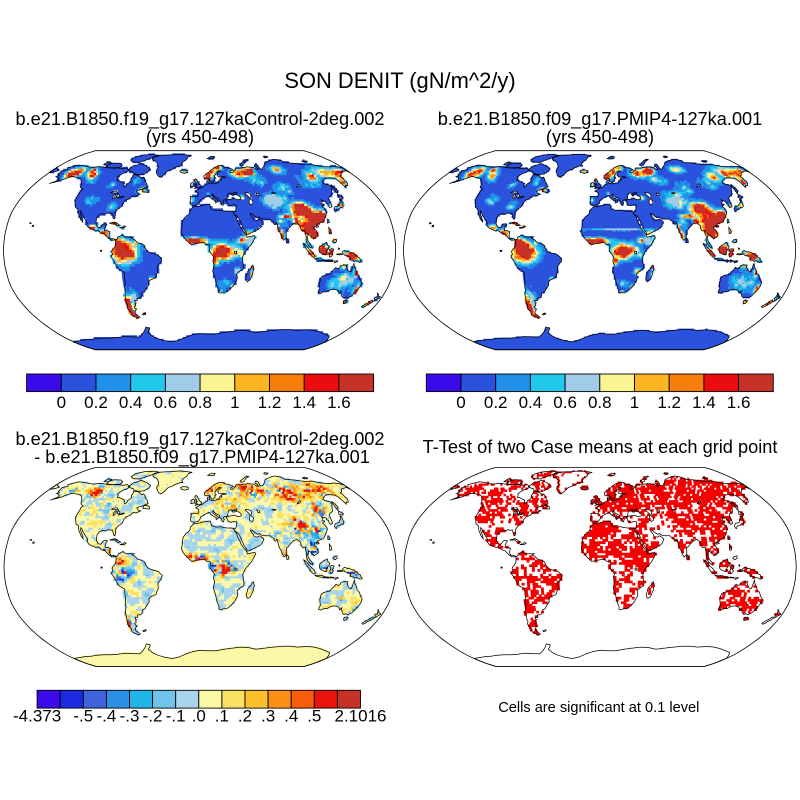 The height and width of the screenshot is (800, 800). I want to click on svg-text: .3, so click(268, 716).